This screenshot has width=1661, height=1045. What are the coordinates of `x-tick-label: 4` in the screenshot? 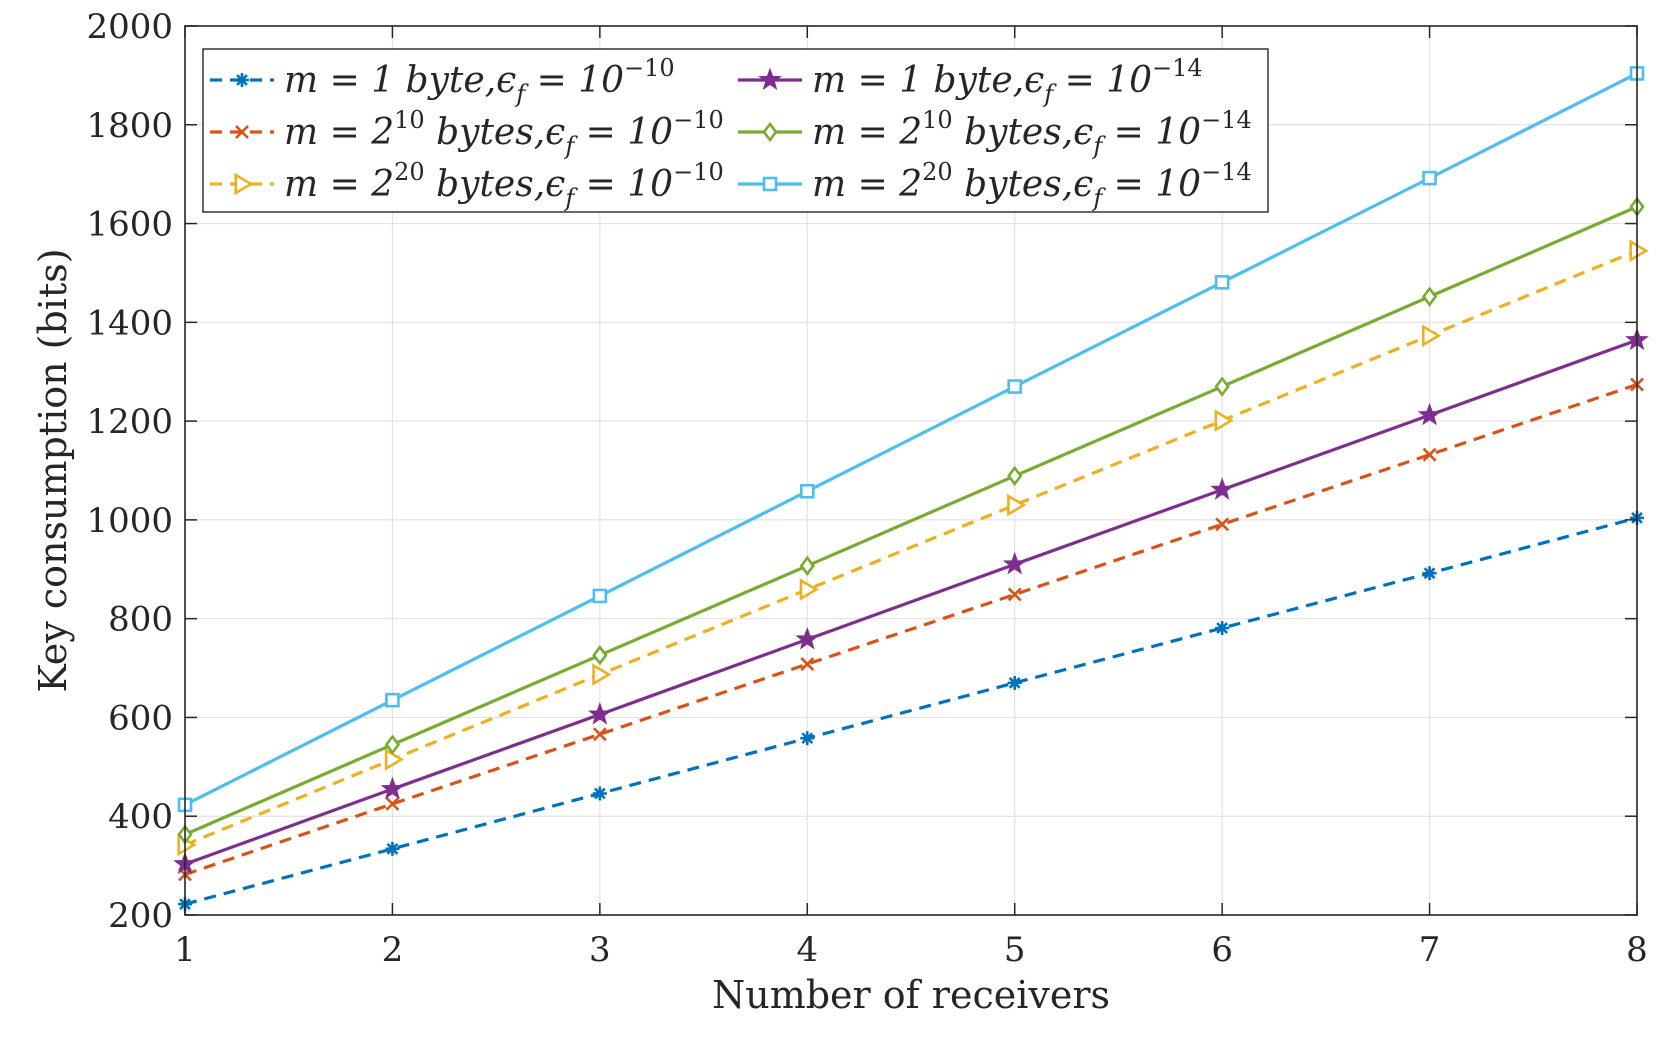 It's located at (807, 950).